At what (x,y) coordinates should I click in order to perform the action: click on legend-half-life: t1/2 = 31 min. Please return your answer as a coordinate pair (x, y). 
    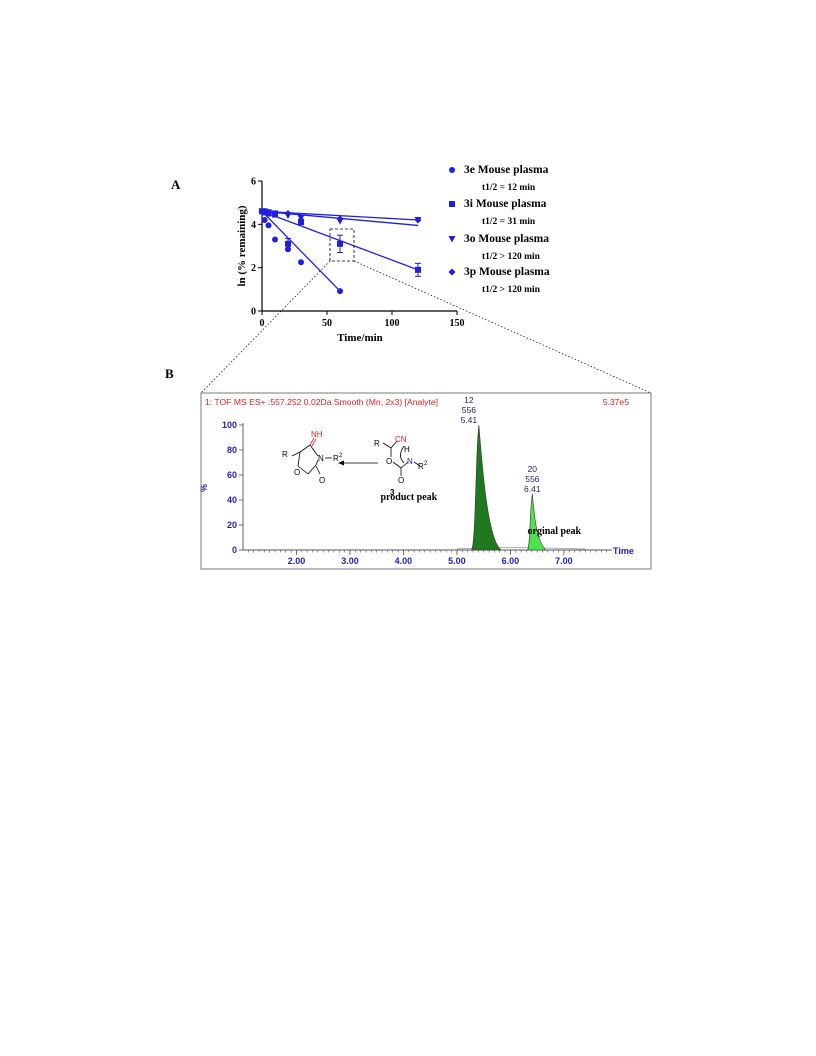
    Looking at the image, I should click on (509, 222).